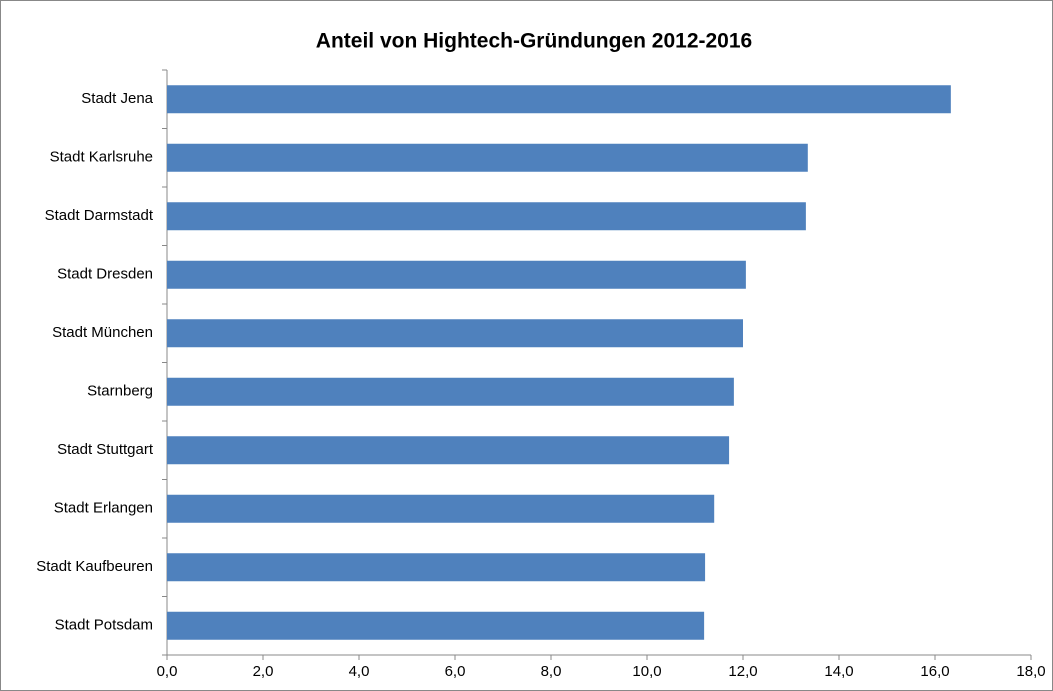 The width and height of the screenshot is (1053, 691). What do you see at coordinates (102, 332) in the screenshot?
I see `y-tick-label: Stadt München` at bounding box center [102, 332].